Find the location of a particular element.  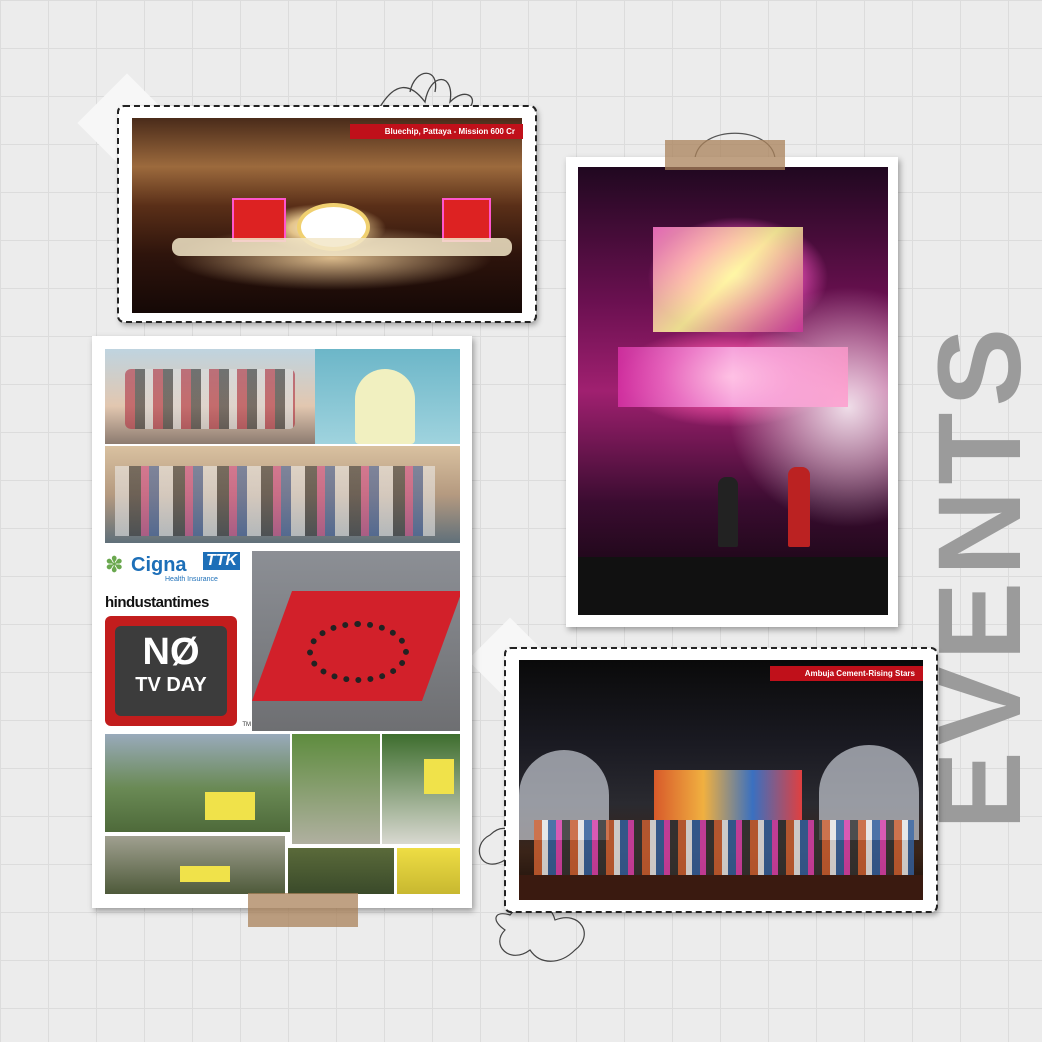

cigna-logo: ✽ Cigna TTK Health Insurance is located at coordinates (175, 568).